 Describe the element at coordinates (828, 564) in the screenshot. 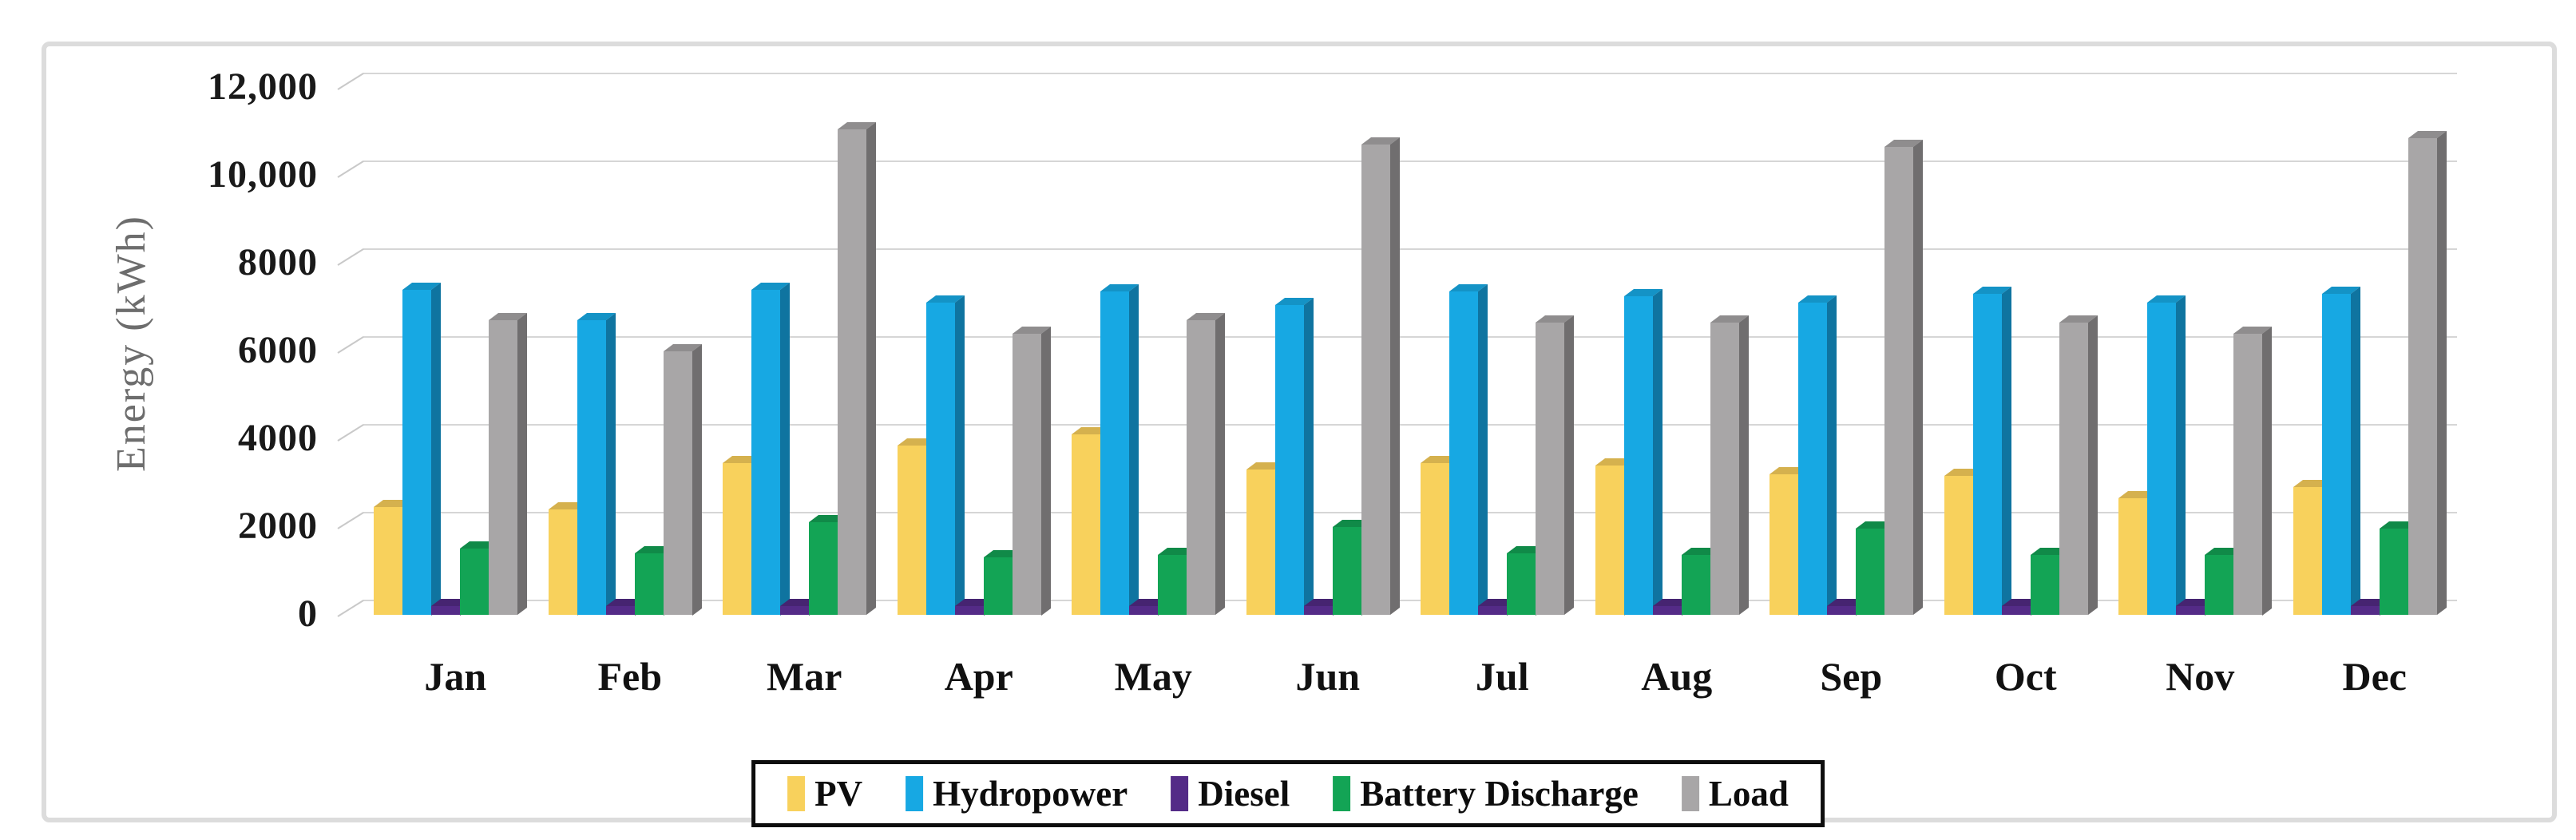

I see `bar-battery-discharge-mar` at that location.